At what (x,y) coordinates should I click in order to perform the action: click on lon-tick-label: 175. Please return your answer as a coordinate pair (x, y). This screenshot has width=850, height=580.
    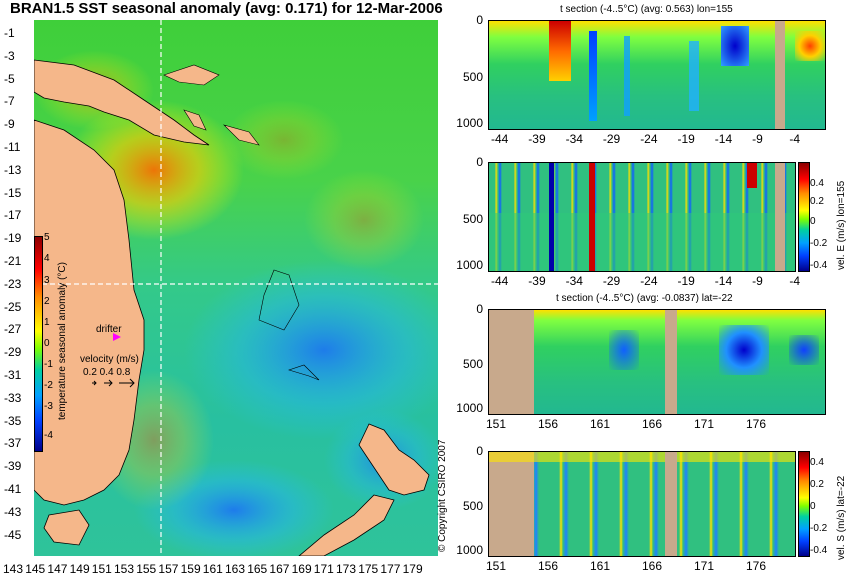
    Looking at the image, I should click on (368, 569).